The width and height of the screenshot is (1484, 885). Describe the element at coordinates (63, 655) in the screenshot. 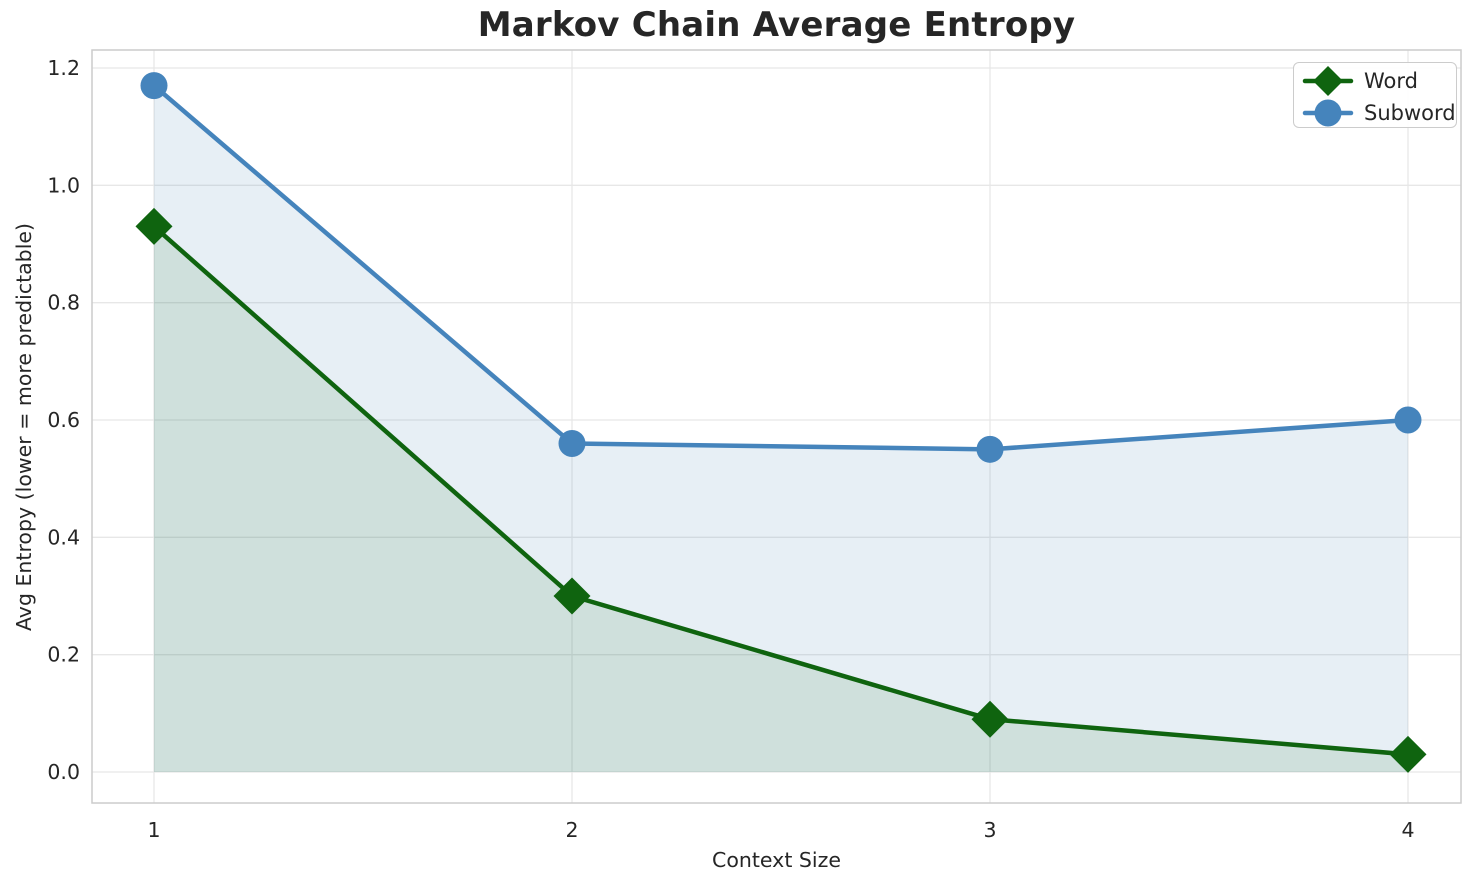

I see `svg-text: 0.2` at that location.